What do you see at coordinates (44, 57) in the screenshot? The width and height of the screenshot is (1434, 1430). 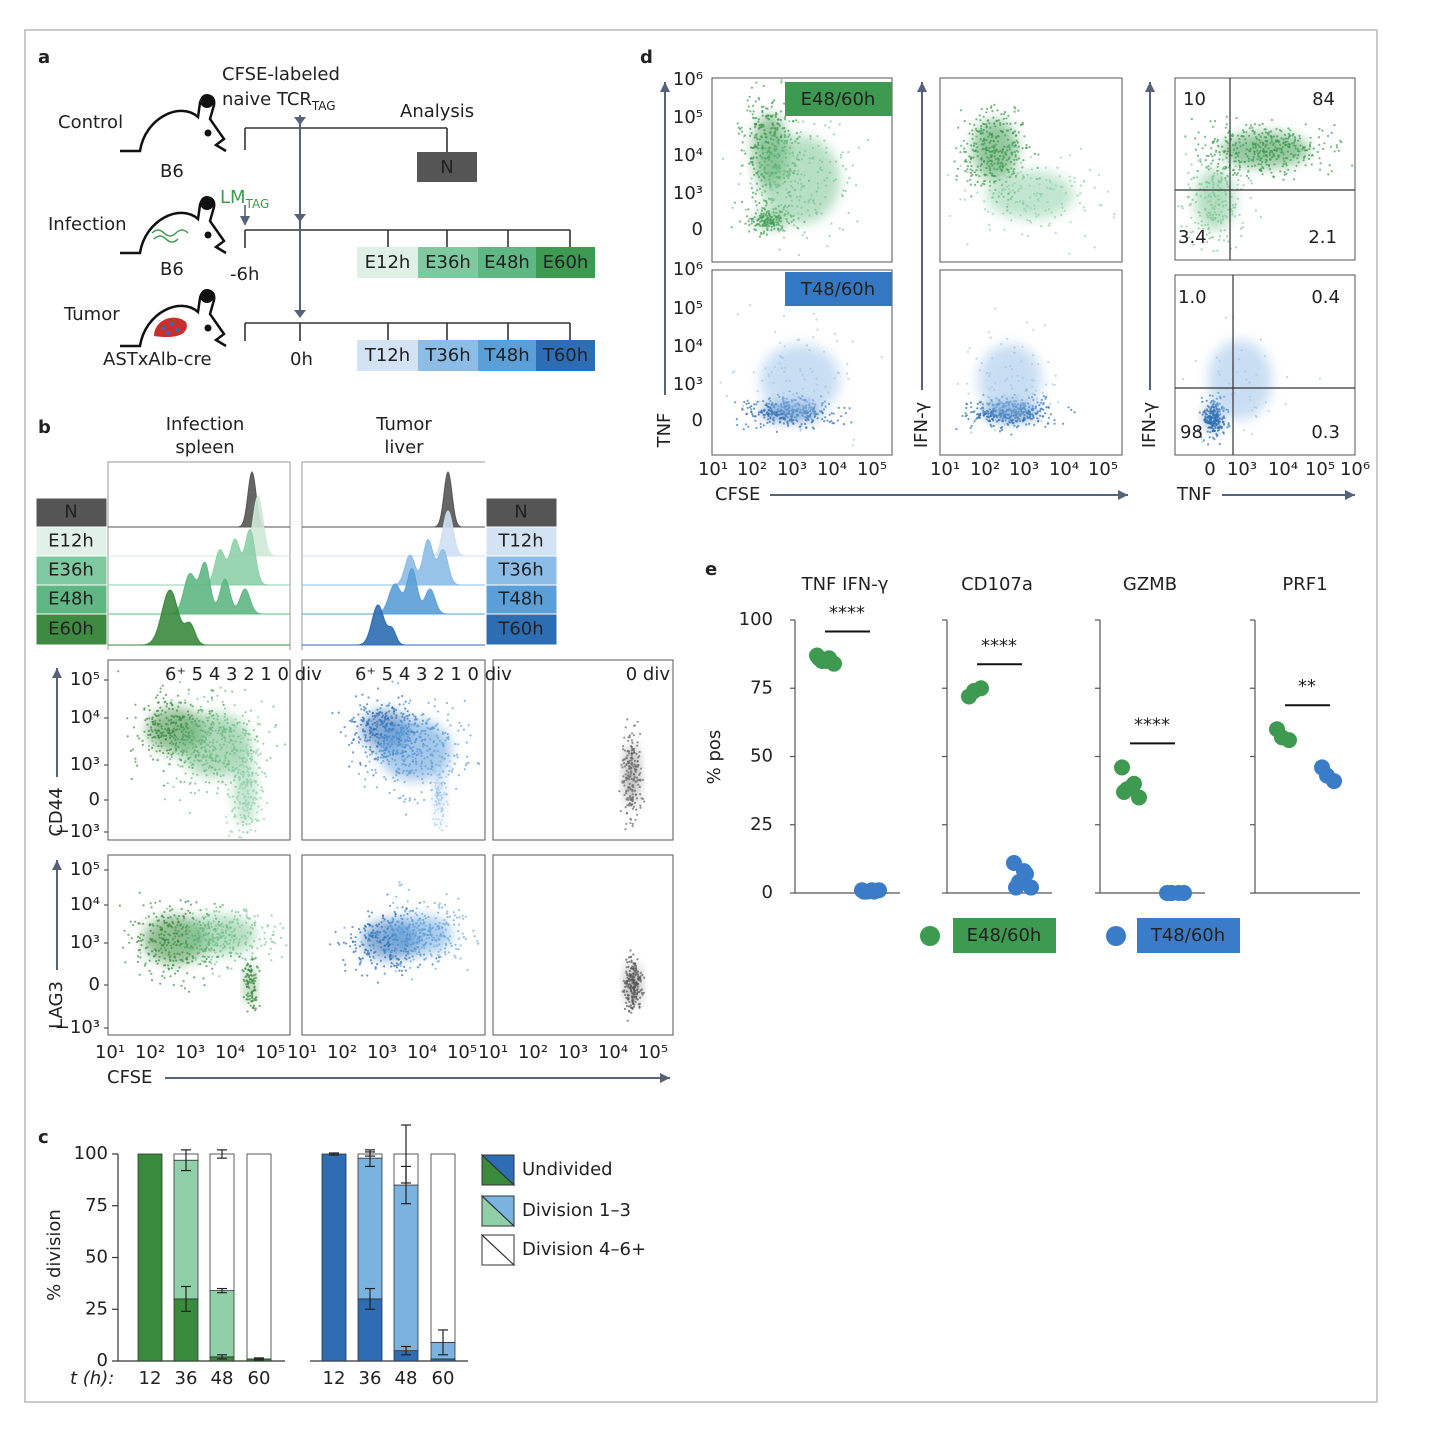 I see `panel-label: a` at bounding box center [44, 57].